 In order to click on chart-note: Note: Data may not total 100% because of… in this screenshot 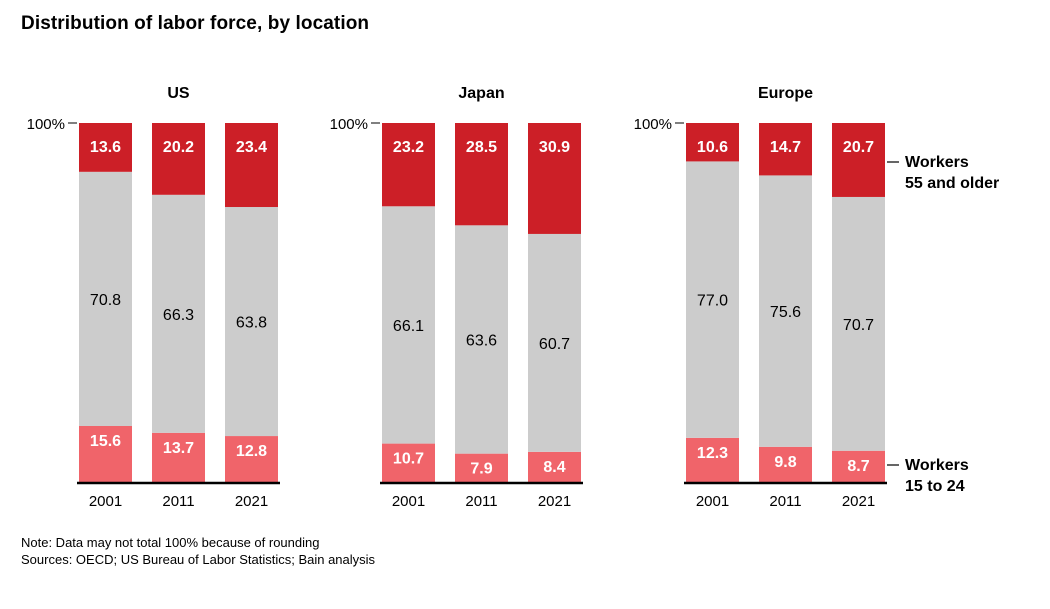, I will do `click(170, 542)`.